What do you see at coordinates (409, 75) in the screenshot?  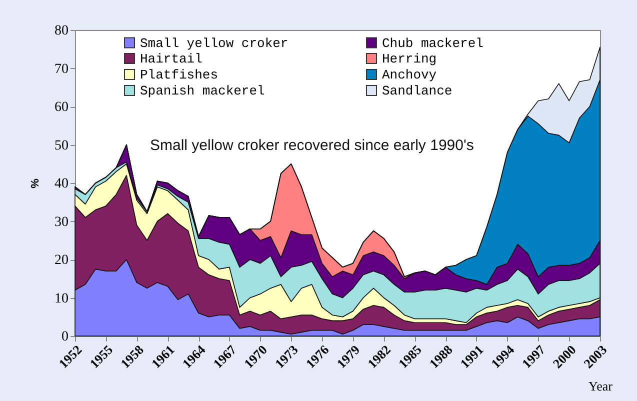 I see `legend-label: Anchovy` at bounding box center [409, 75].